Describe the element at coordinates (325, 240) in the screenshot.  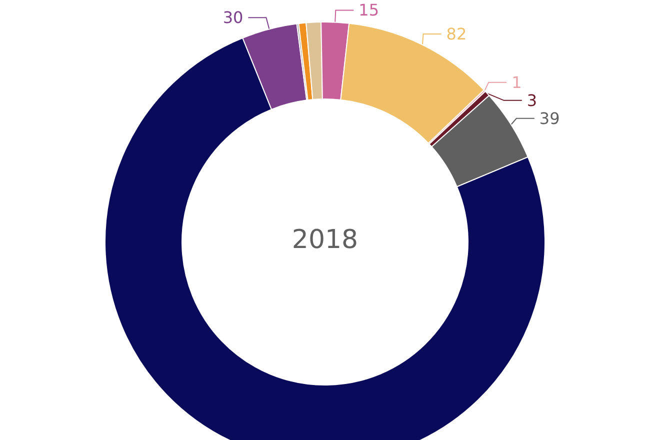
I see `text: 2018` at that location.